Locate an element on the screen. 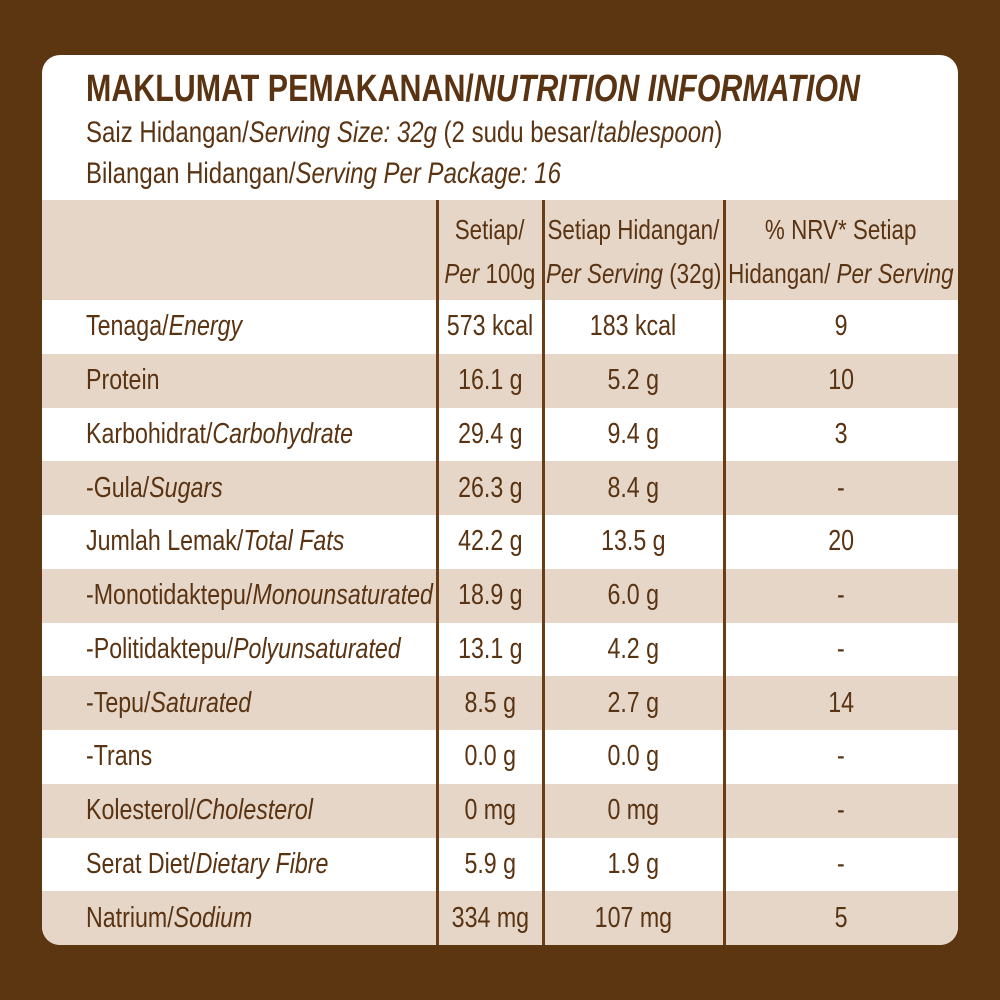 This screenshot has width=1000, height=1000. cell-text: 9 is located at coordinates (841, 326).